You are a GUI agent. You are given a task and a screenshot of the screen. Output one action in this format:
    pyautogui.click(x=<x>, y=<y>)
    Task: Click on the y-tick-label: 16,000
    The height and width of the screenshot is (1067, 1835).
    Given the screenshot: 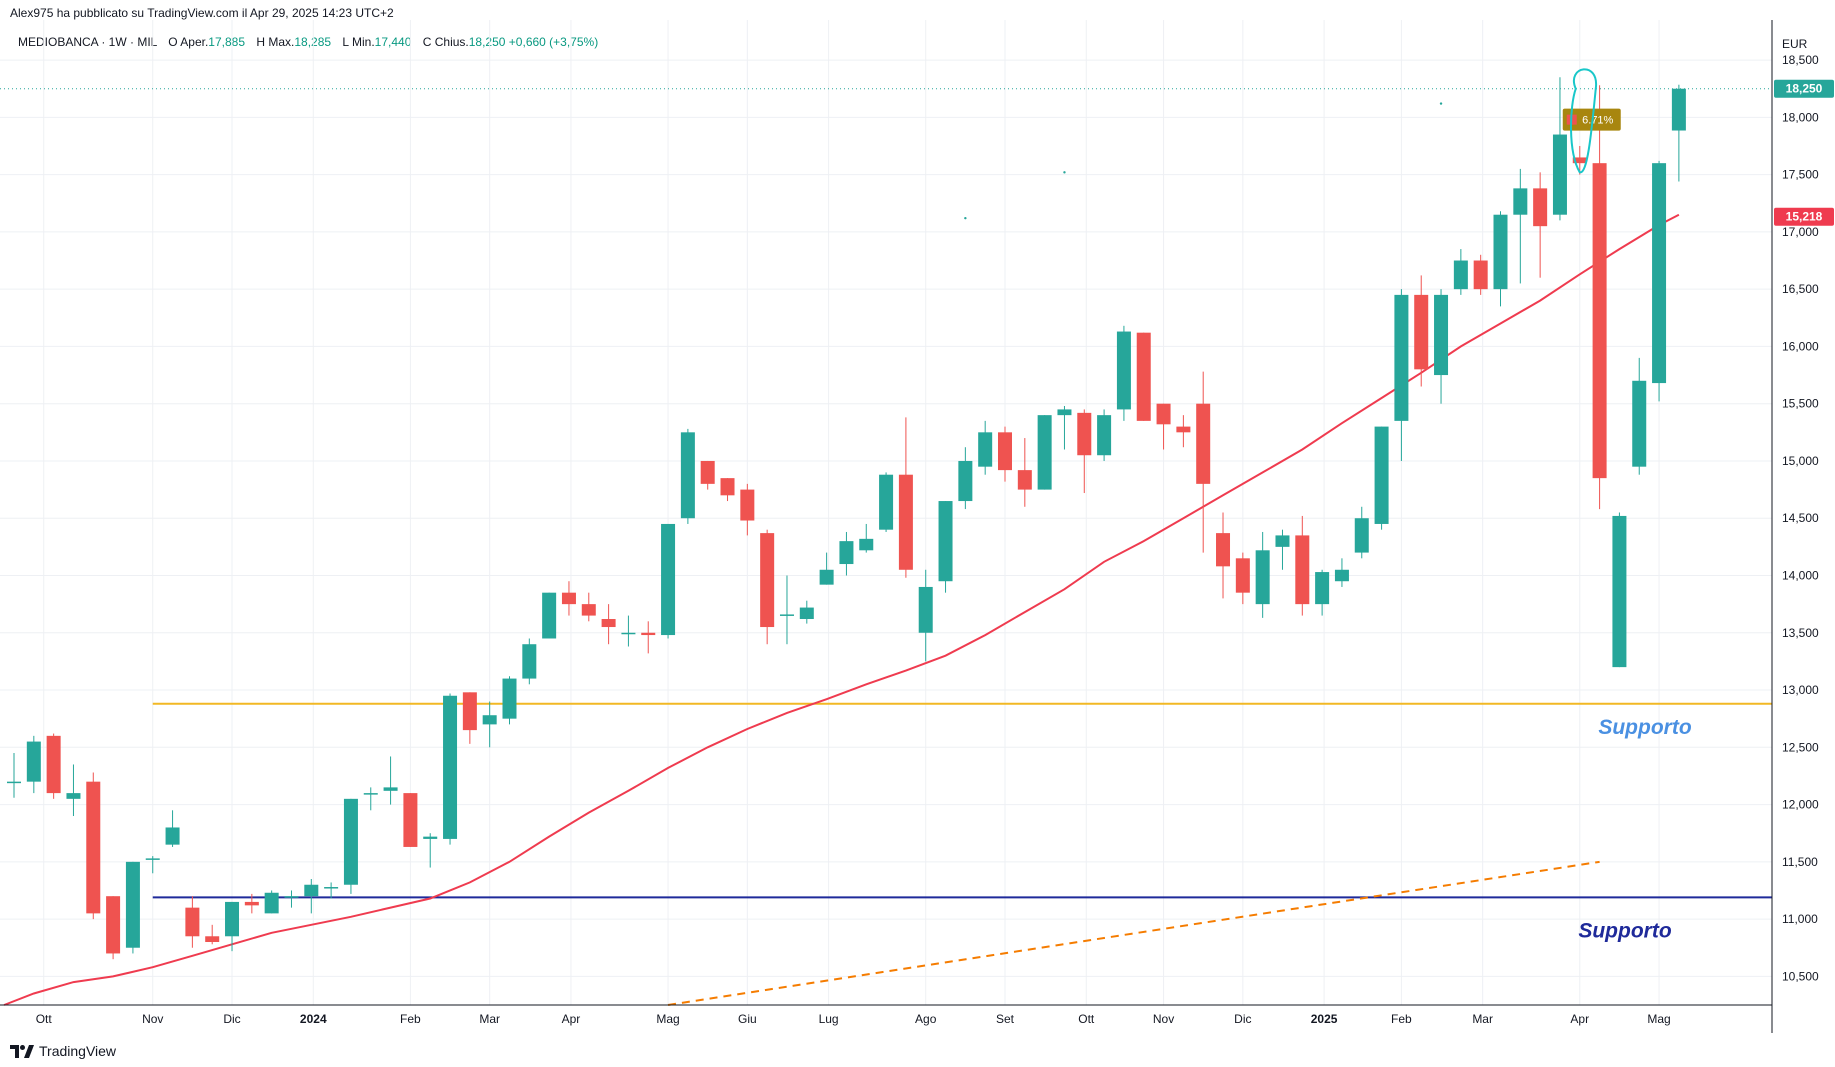 What is the action you would take?
    pyautogui.click(x=1800, y=346)
    